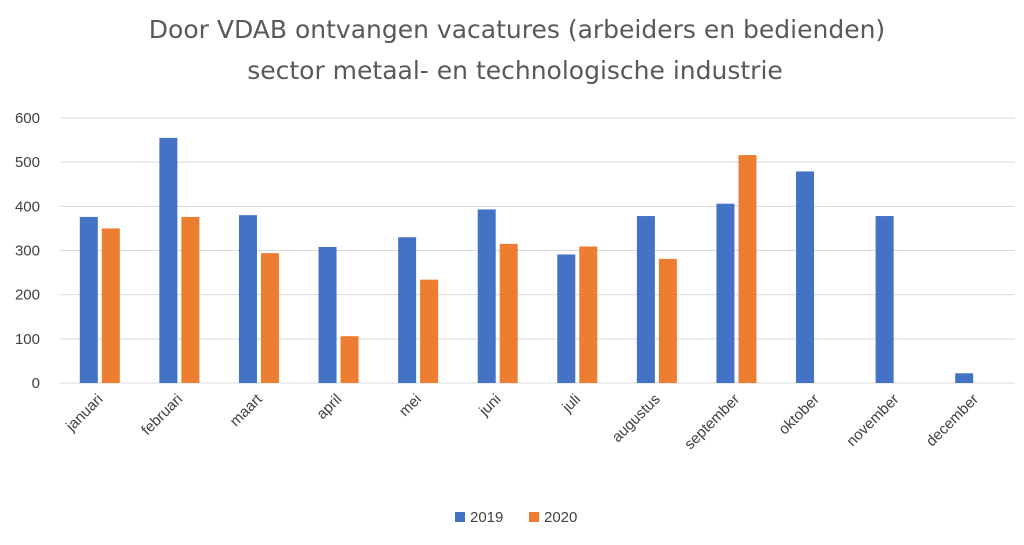 The width and height of the screenshot is (1024, 545). What do you see at coordinates (168, 260) in the screenshot?
I see `bar-2019-februari` at bounding box center [168, 260].